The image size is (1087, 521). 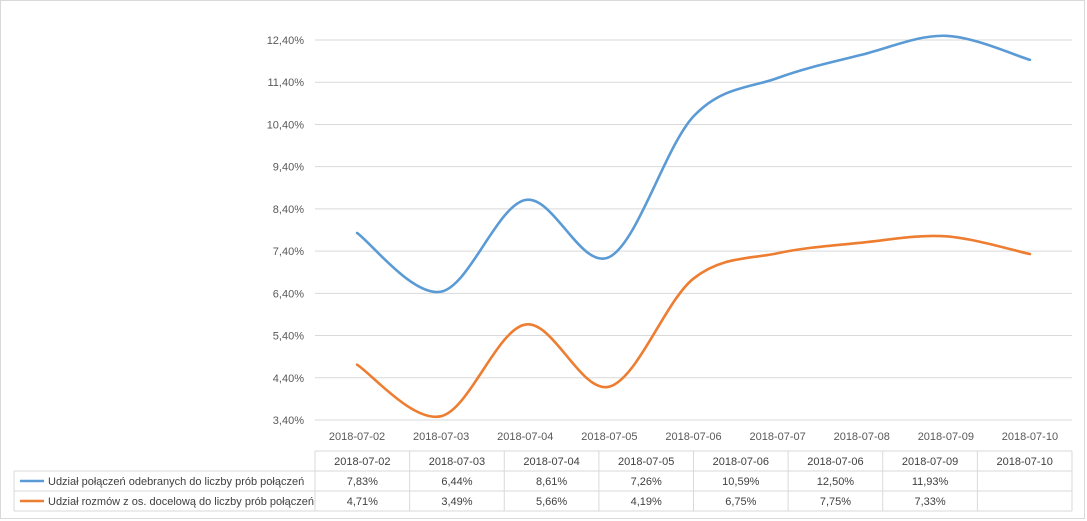 What do you see at coordinates (1025, 462) in the screenshot?
I see `table-header-cell: 2018-07-10` at bounding box center [1025, 462].